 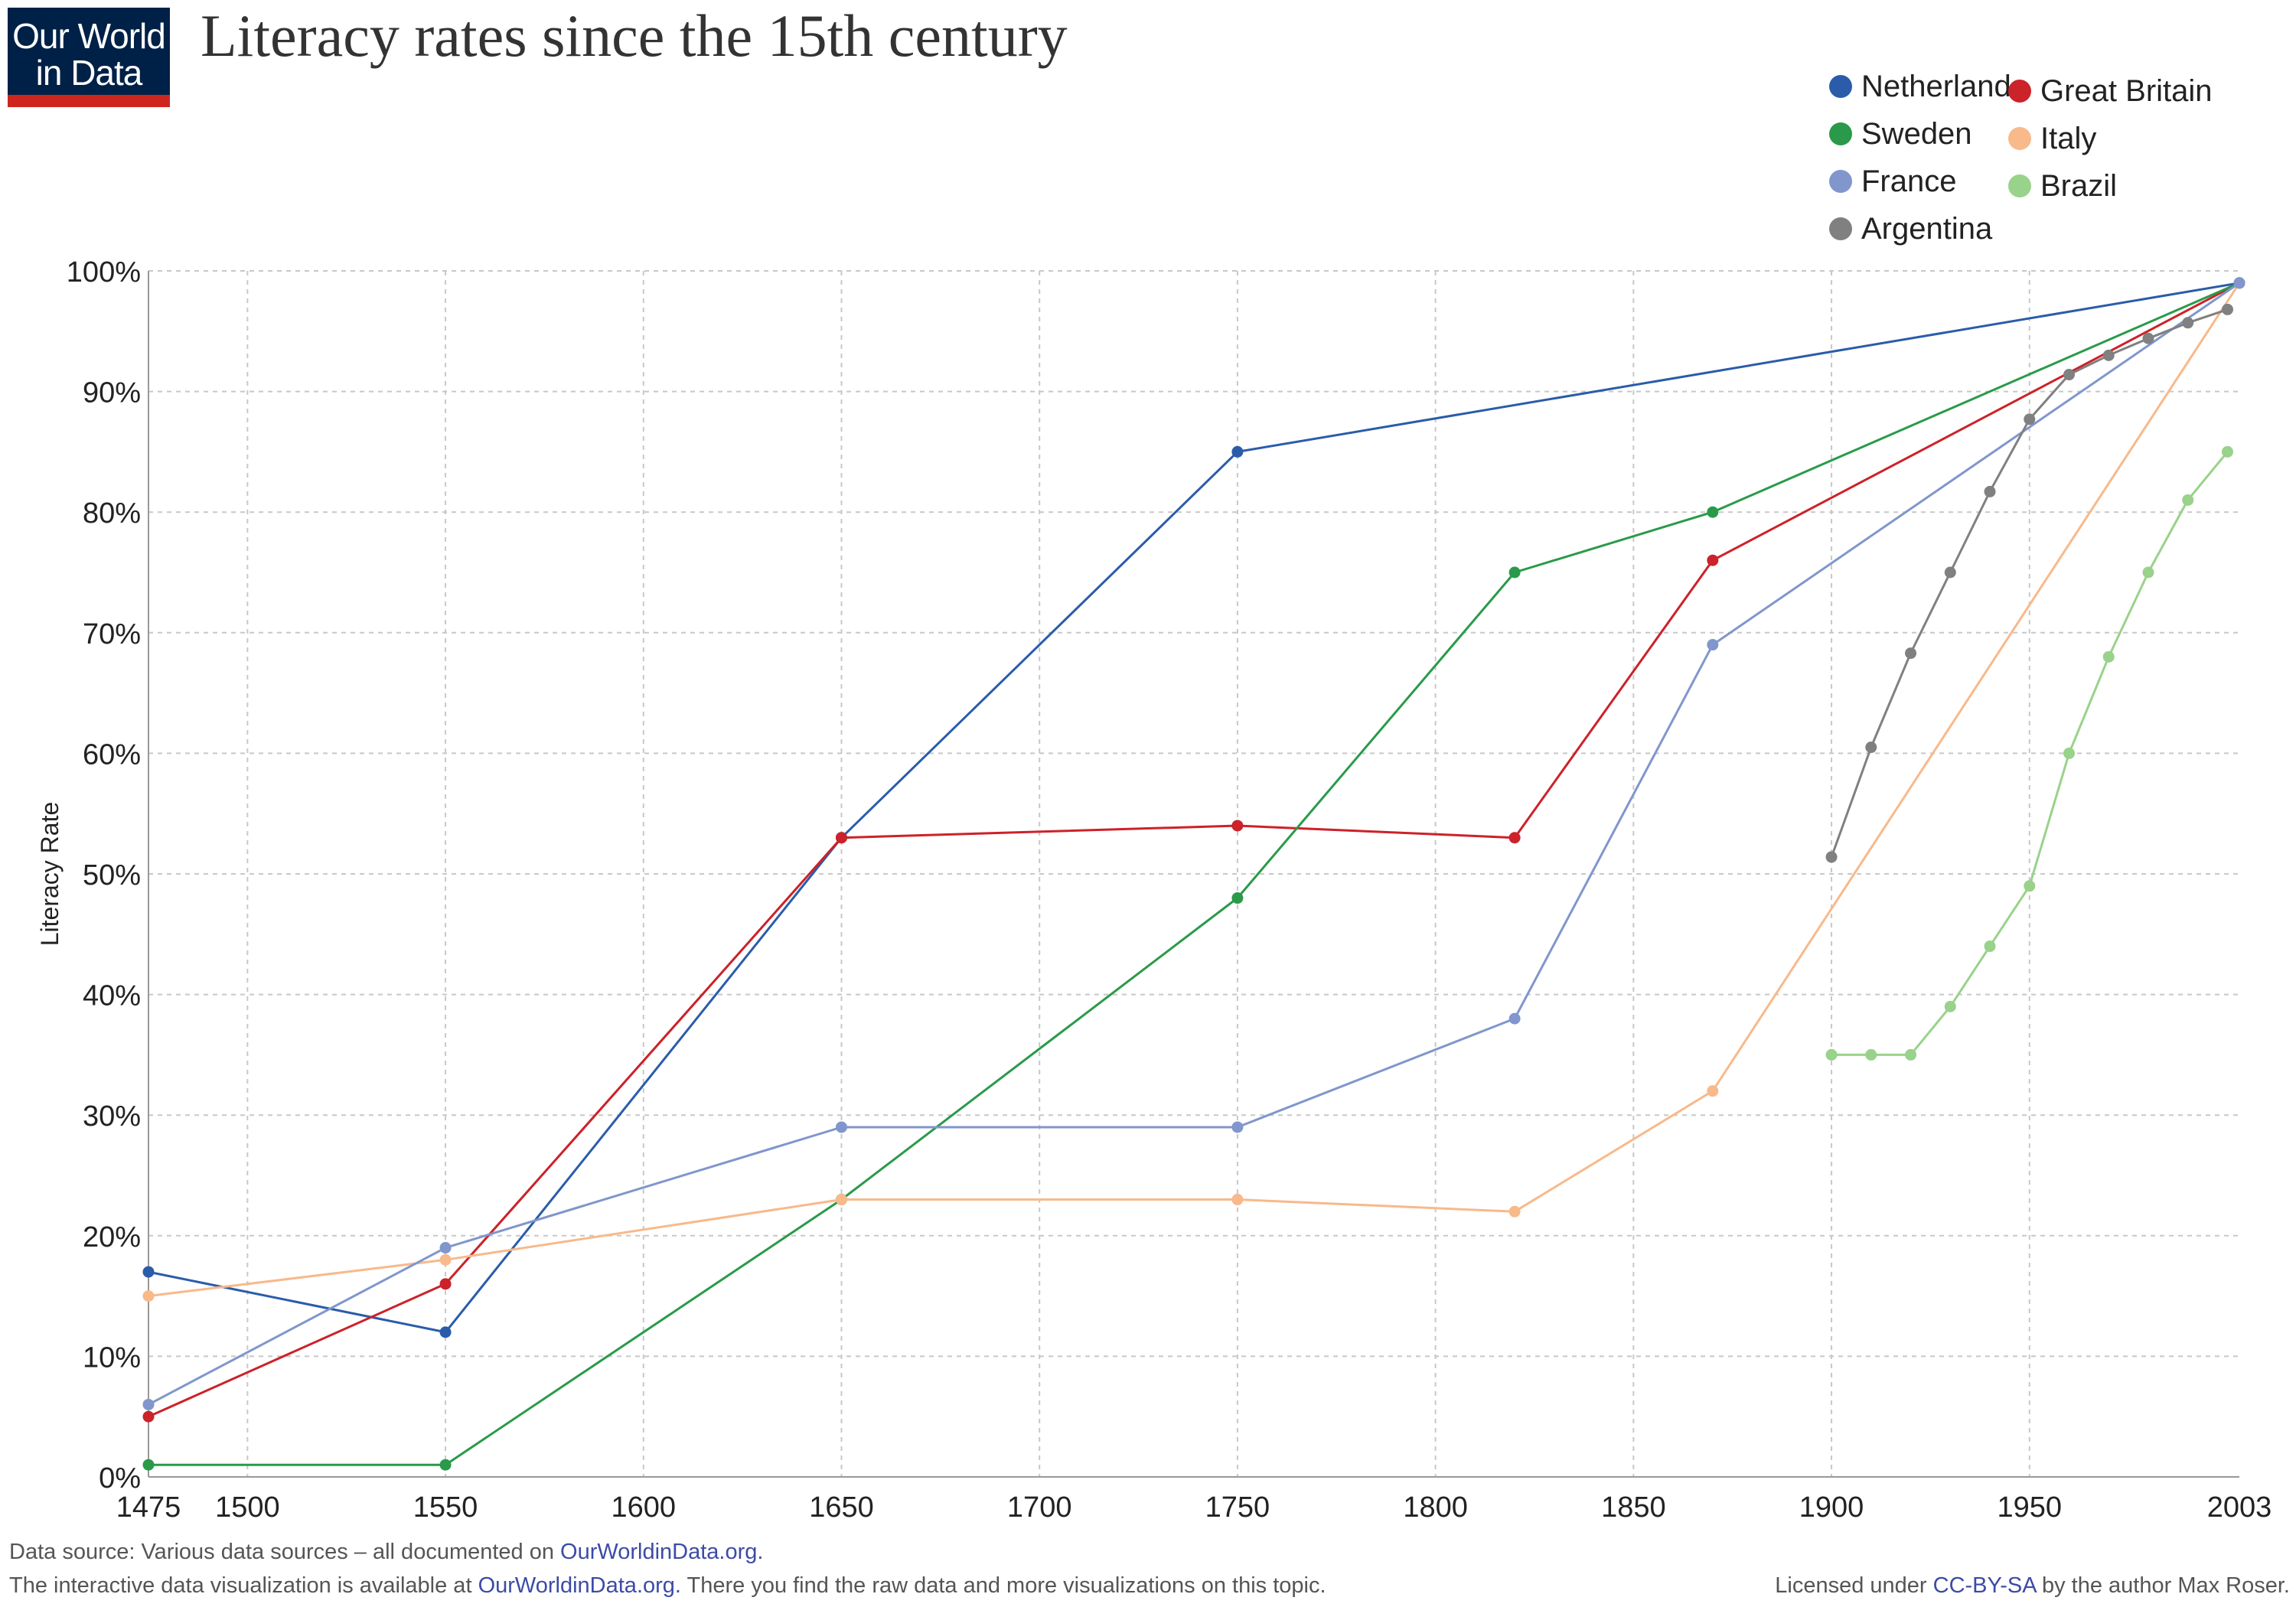 I want to click on x-tick-label-1800: 1800, so click(x=1435, y=1507).